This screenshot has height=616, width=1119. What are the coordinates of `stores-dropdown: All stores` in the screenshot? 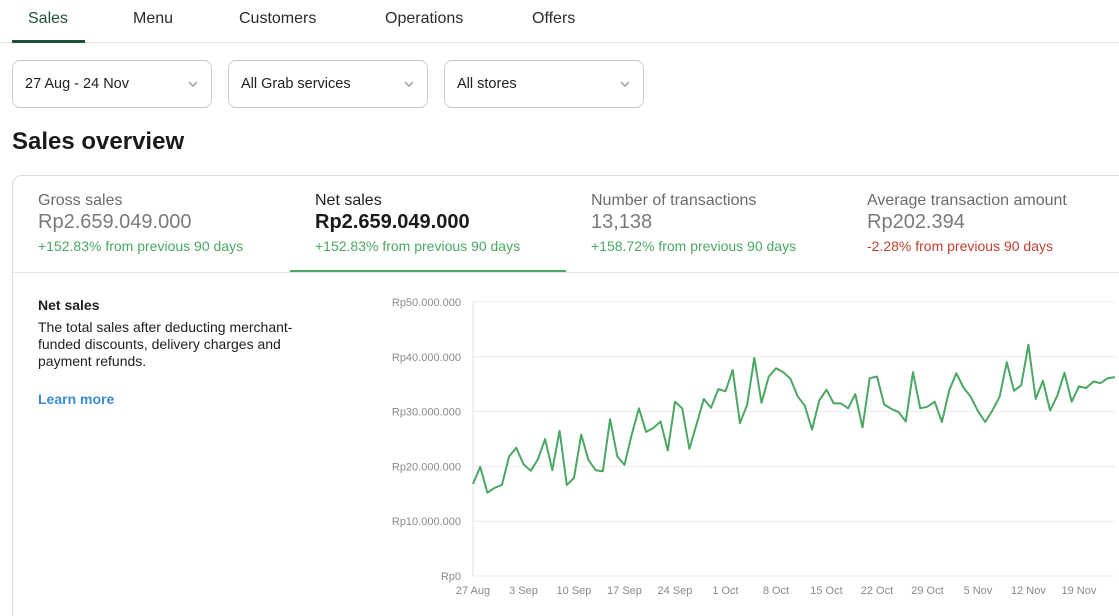 It's located at (544, 84).